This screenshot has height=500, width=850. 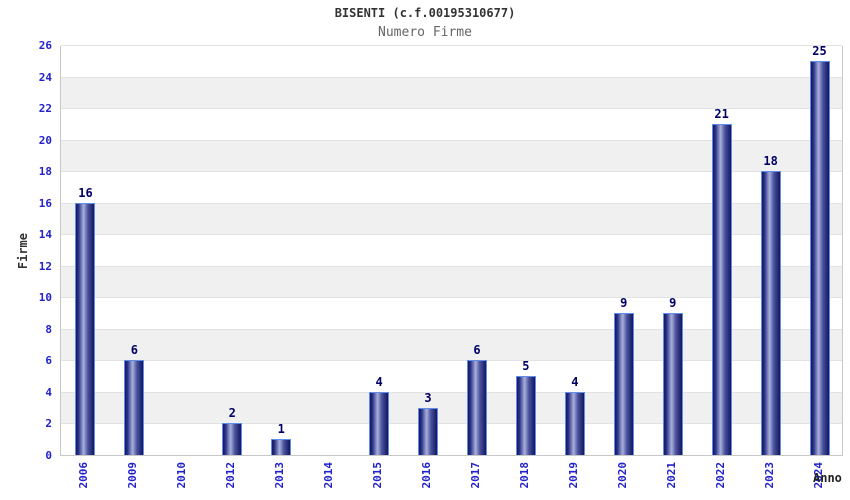 What do you see at coordinates (524, 475) in the screenshot?
I see `x-tick-label: 2018` at bounding box center [524, 475].